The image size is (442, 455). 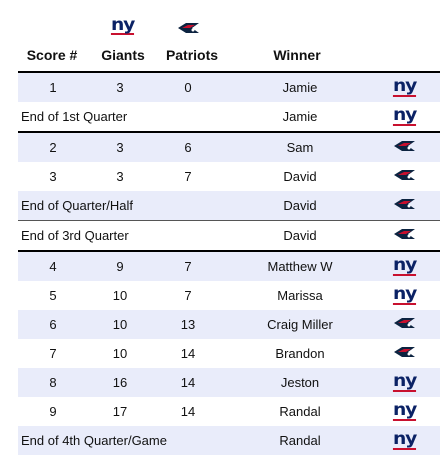 What do you see at coordinates (229, 176) in the screenshot?
I see `score-row: 3 3 7 David` at bounding box center [229, 176].